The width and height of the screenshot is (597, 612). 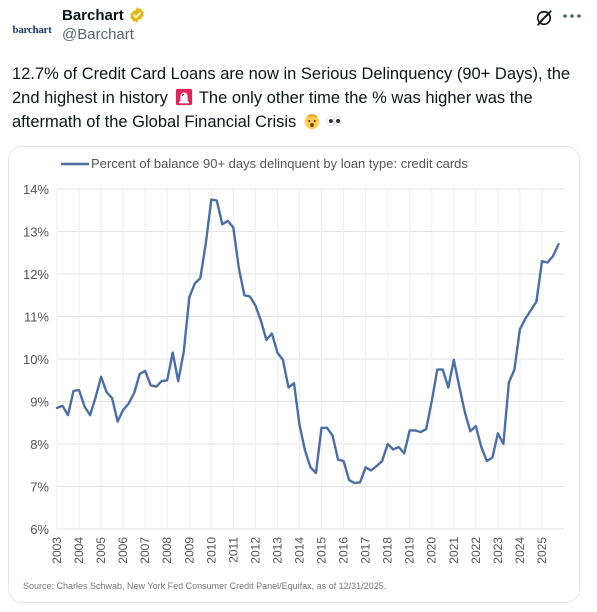 What do you see at coordinates (39, 529) in the screenshot?
I see `y-tick-label: 6%` at bounding box center [39, 529].